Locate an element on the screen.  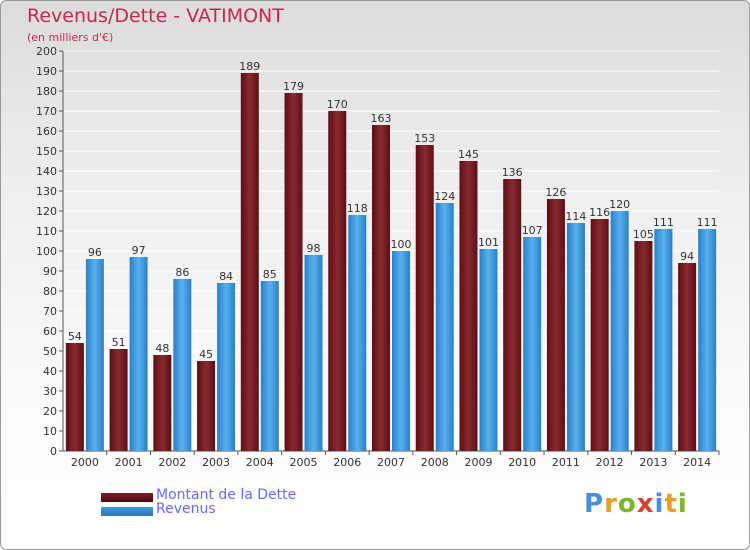
chart-title: Revenus/Dette - VATIMONT is located at coordinates (155, 16).